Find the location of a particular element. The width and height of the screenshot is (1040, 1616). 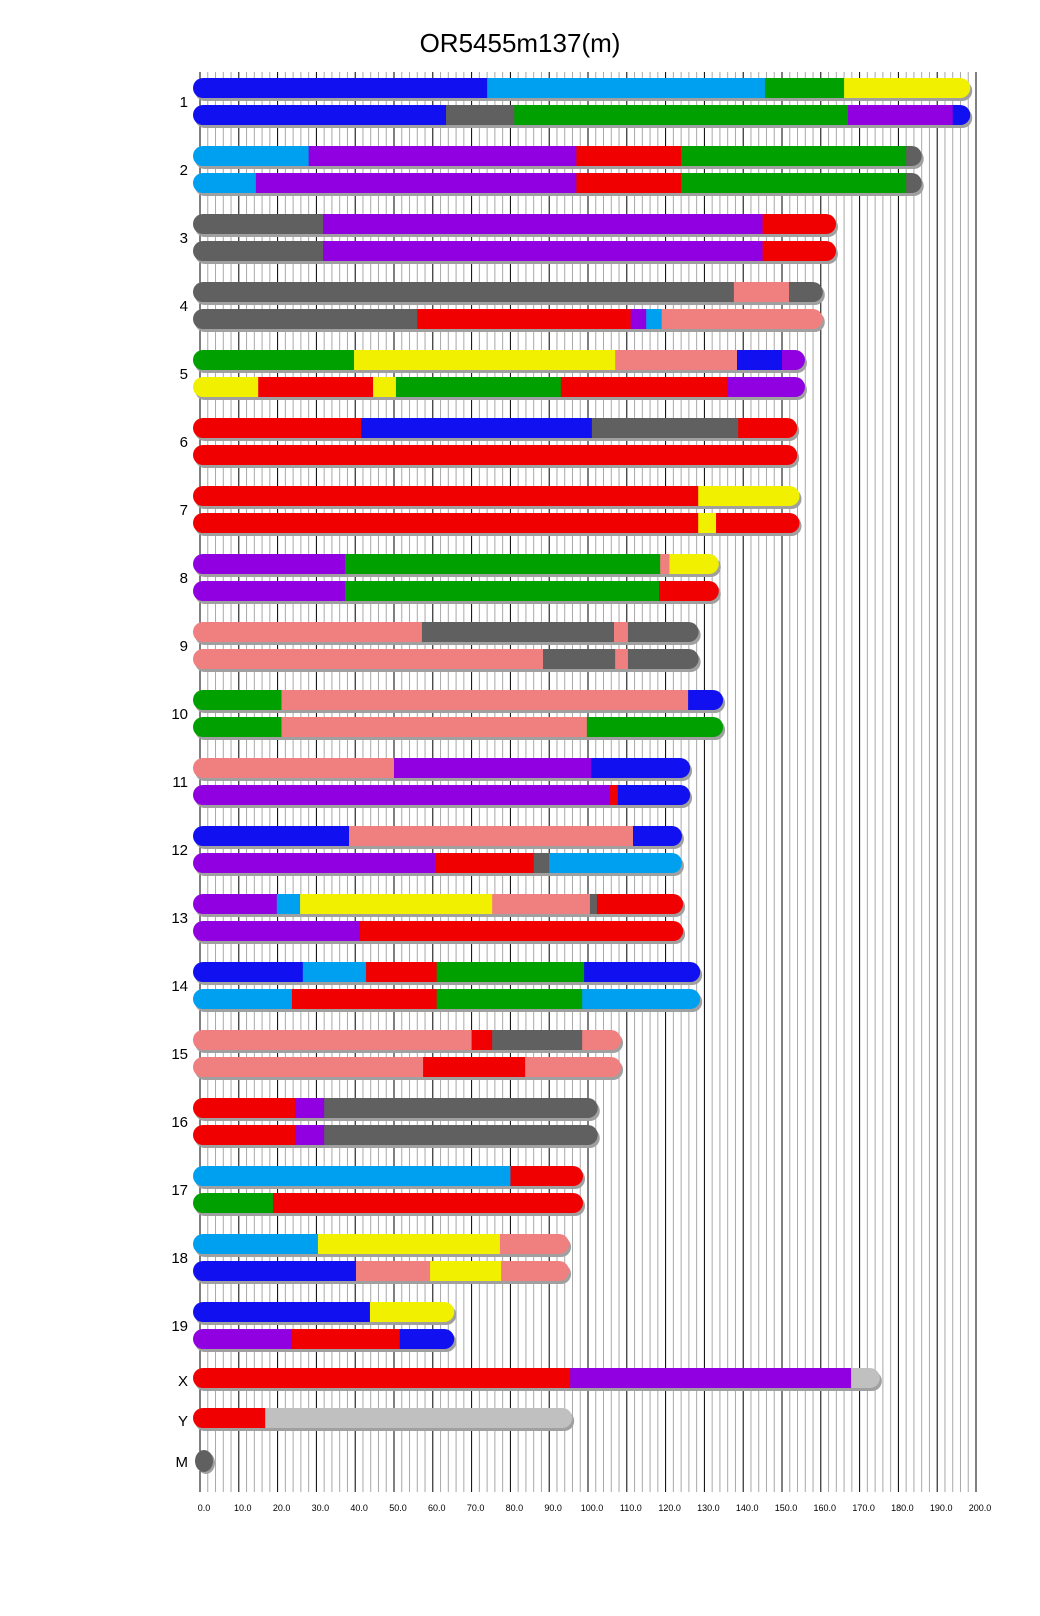

chromosome-segment-lightgrey is located at coordinates (865, 1378).